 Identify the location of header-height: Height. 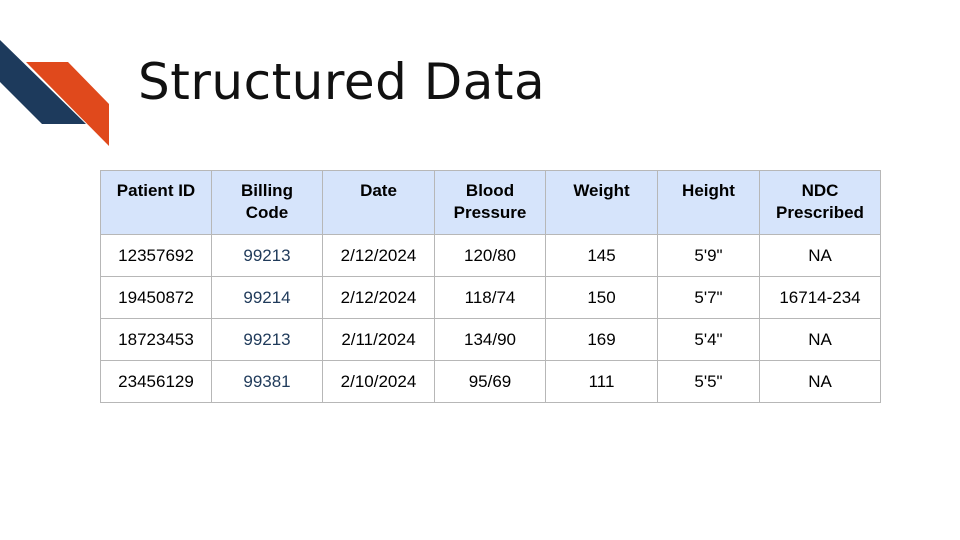
(708, 202).